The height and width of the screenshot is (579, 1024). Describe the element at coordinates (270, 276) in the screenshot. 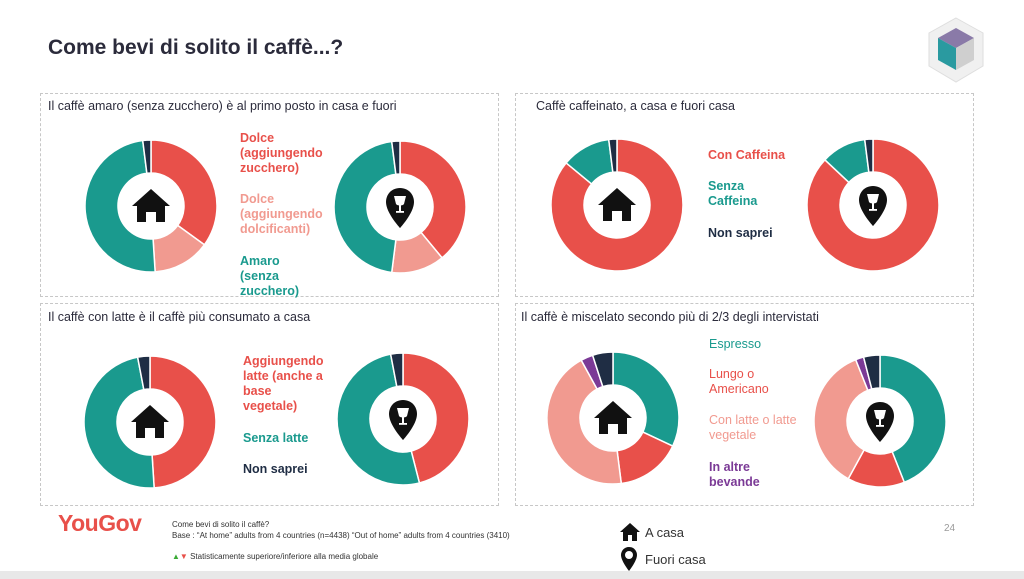

I see `legend-item: Amaro (senza zucchero)` at that location.